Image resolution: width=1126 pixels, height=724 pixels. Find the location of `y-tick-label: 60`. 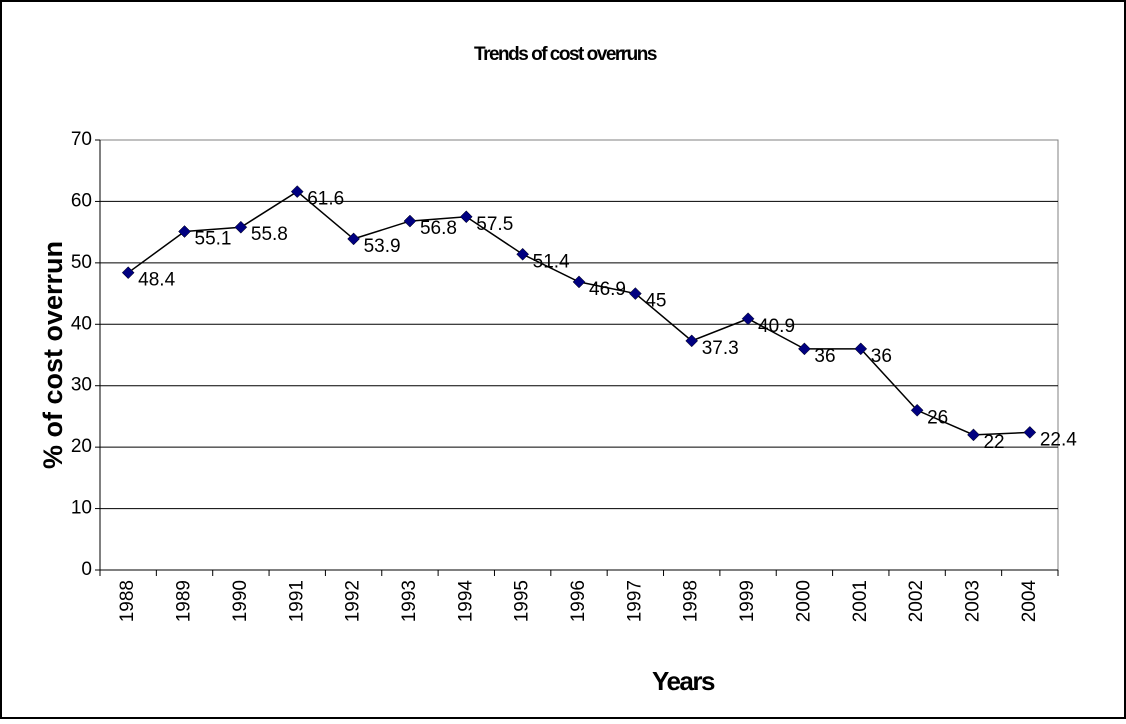

y-tick-label: 60 is located at coordinates (81, 200).